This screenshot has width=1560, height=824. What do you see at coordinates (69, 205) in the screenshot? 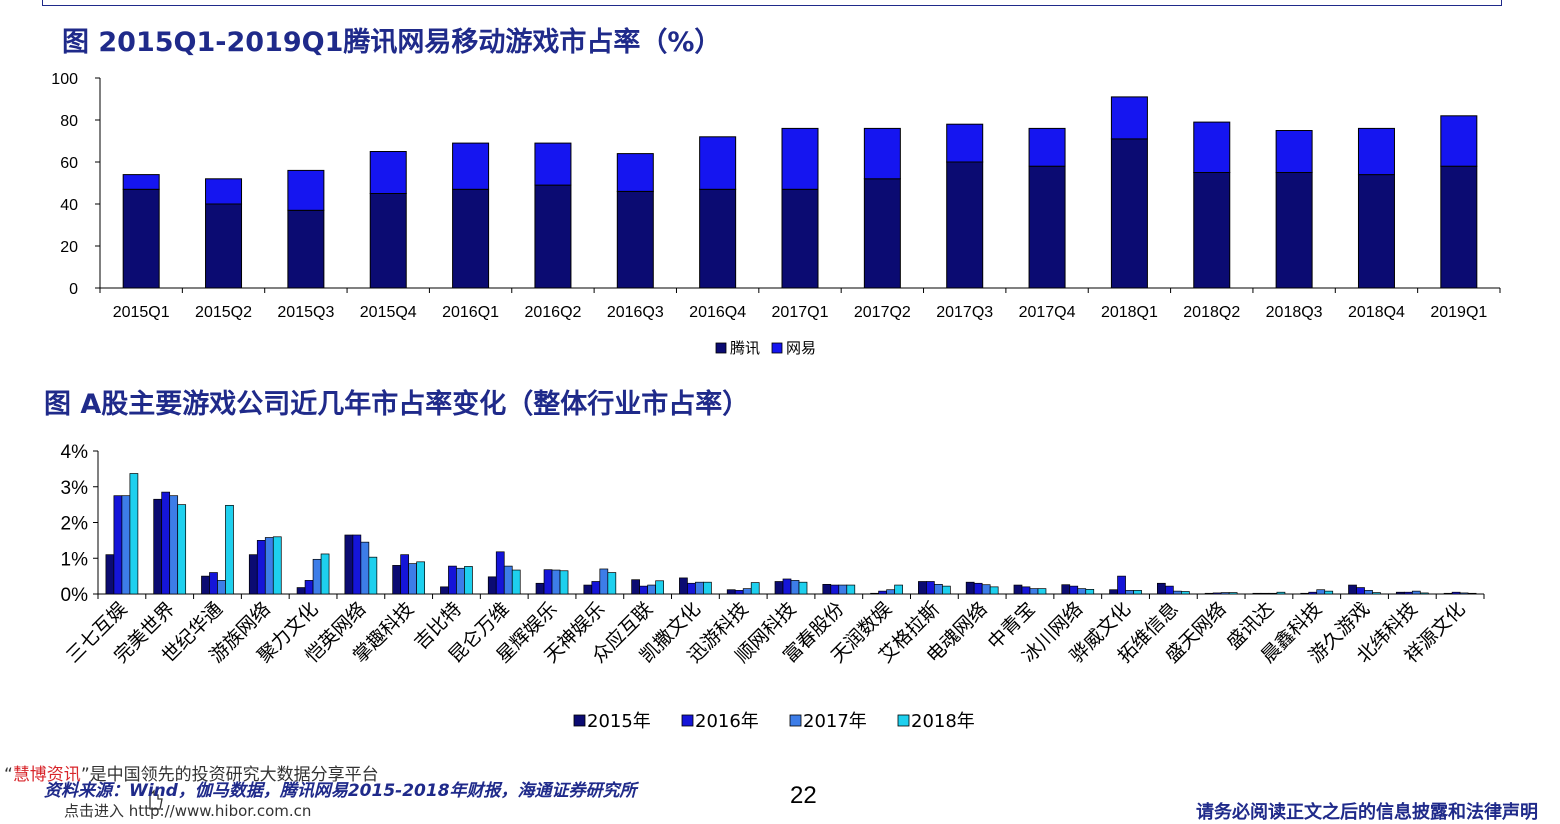
I see `chart1-y-tick-label: 40` at bounding box center [69, 205].